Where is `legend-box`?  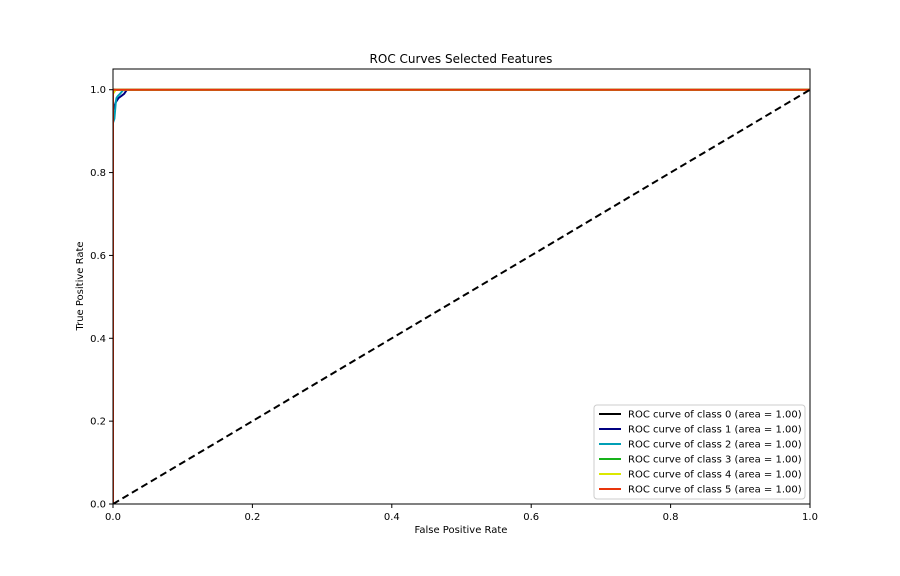 legend-box is located at coordinates (699, 452).